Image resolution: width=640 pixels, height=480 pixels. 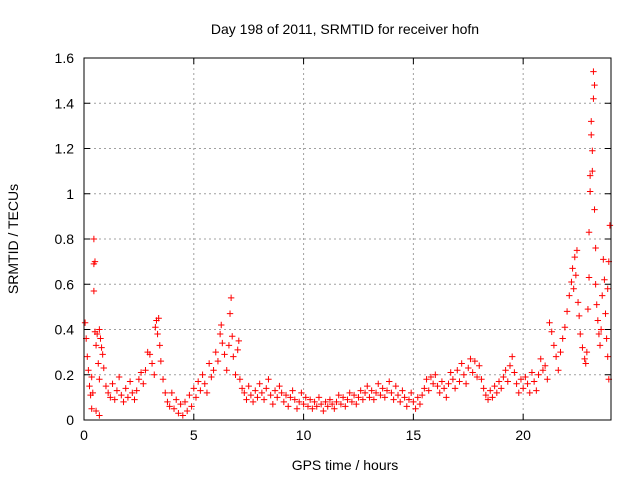 I want to click on y-axis-label: SRMTID / TECUs, so click(x=13, y=239).